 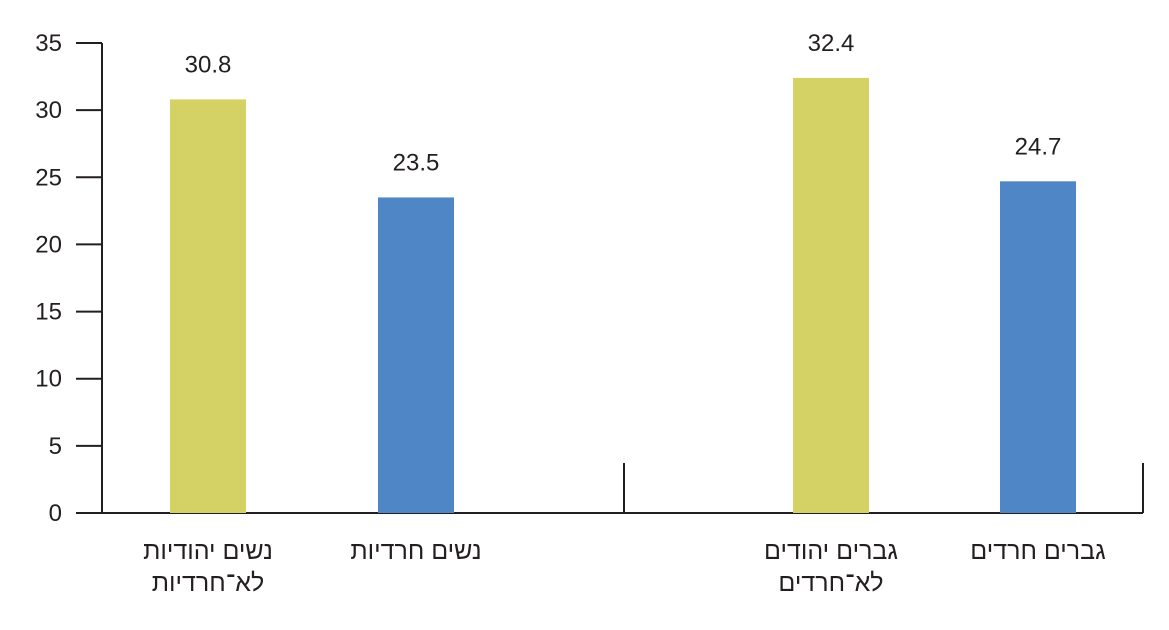 What do you see at coordinates (416, 162) in the screenshot?
I see `data-label: 23.5` at bounding box center [416, 162].